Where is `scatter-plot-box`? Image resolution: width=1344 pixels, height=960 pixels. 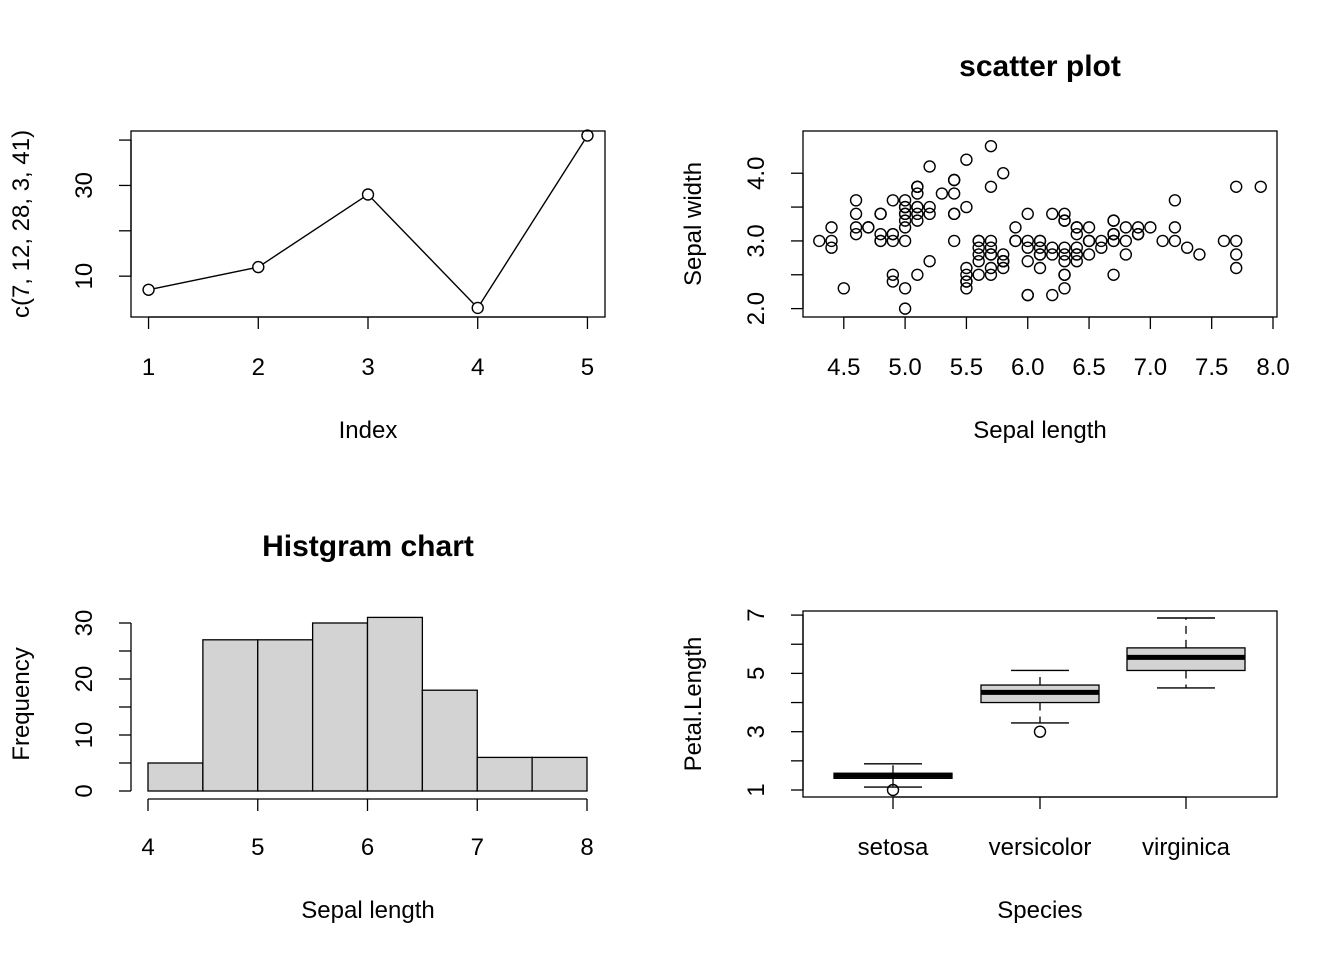 scatter-plot-box is located at coordinates (1040, 224).